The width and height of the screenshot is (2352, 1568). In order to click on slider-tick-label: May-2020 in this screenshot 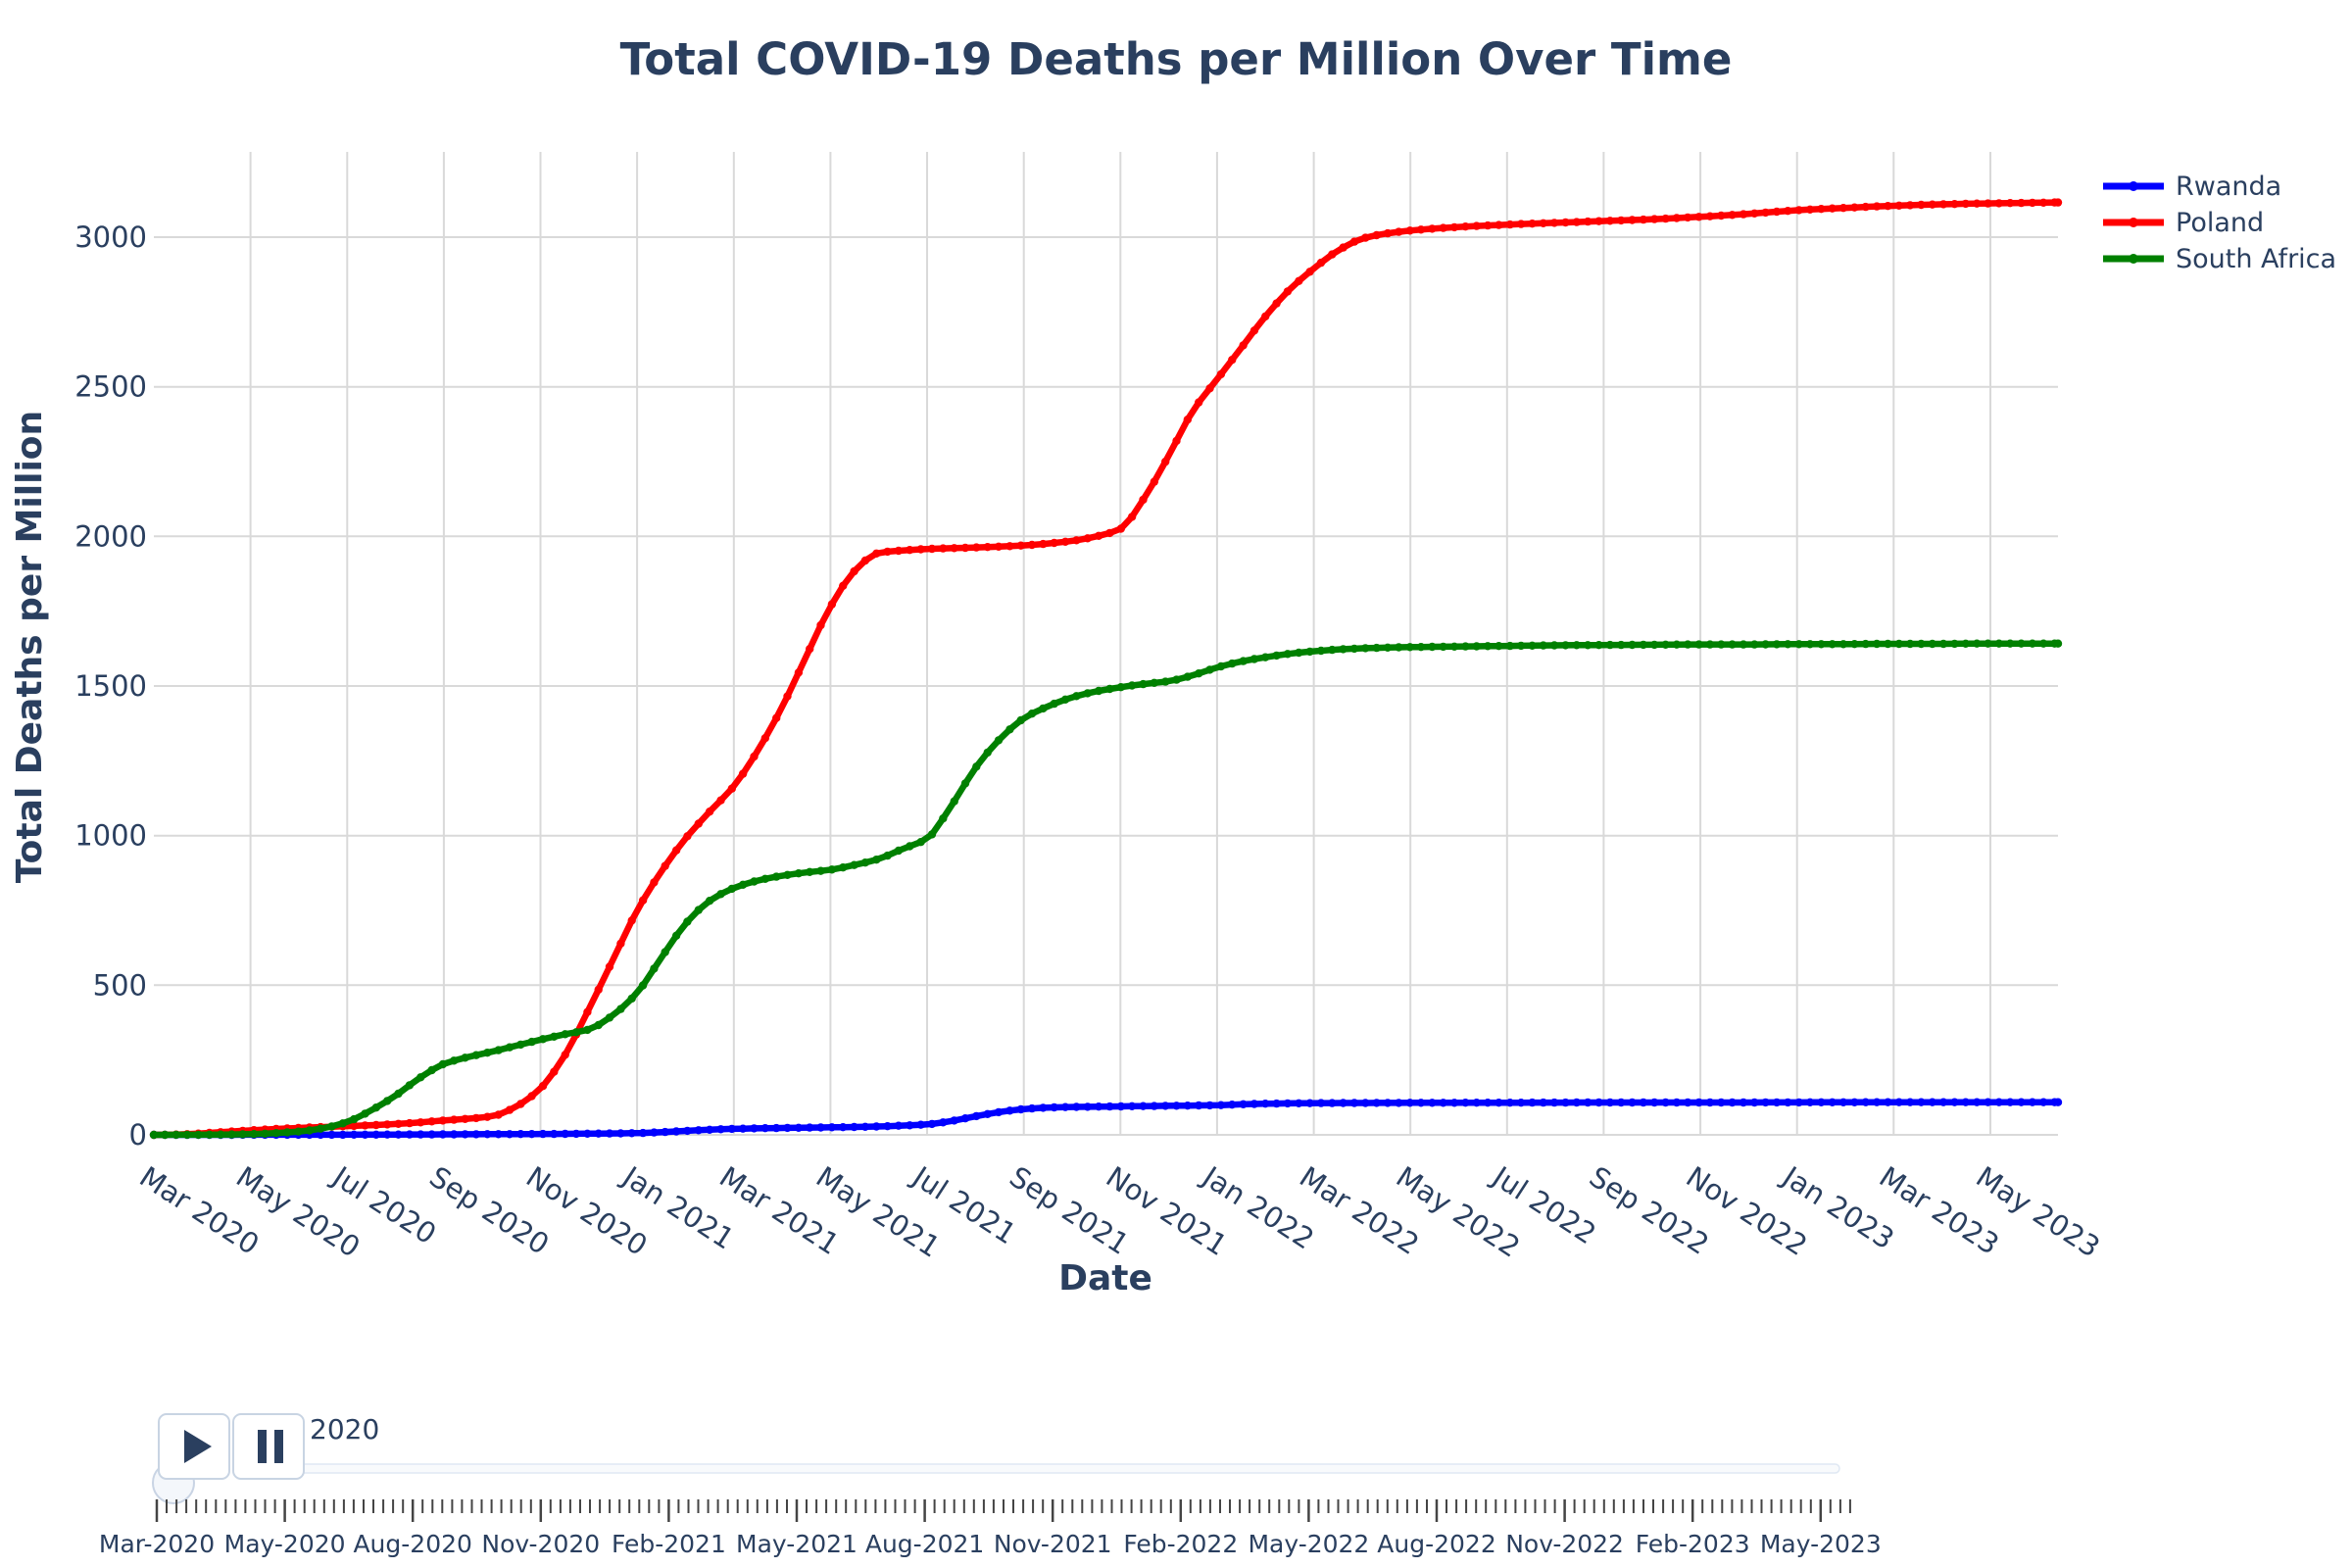, I will do `click(285, 1544)`.